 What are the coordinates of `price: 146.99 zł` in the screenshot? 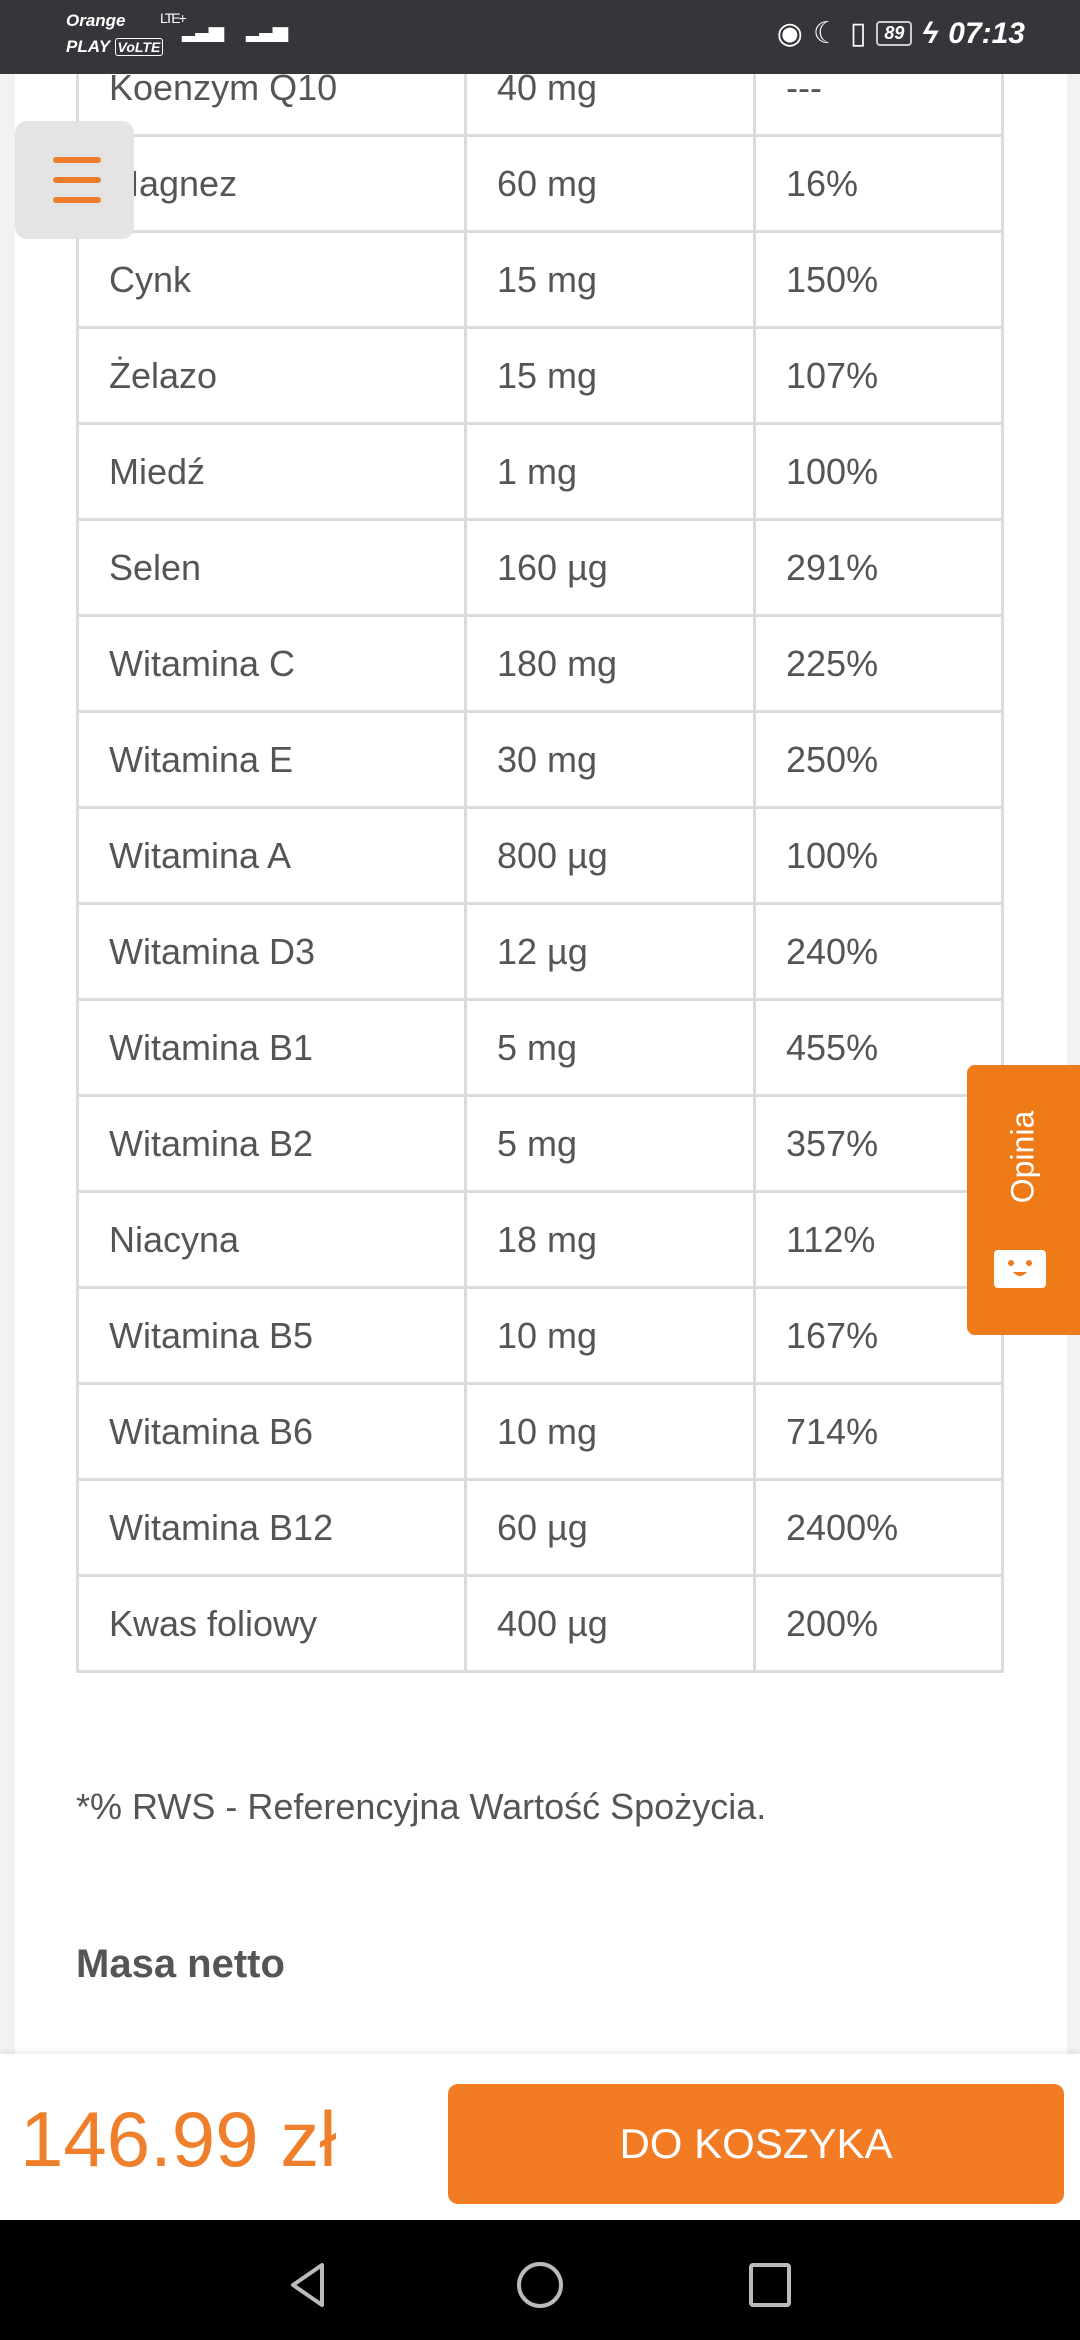 It's located at (178, 2139).